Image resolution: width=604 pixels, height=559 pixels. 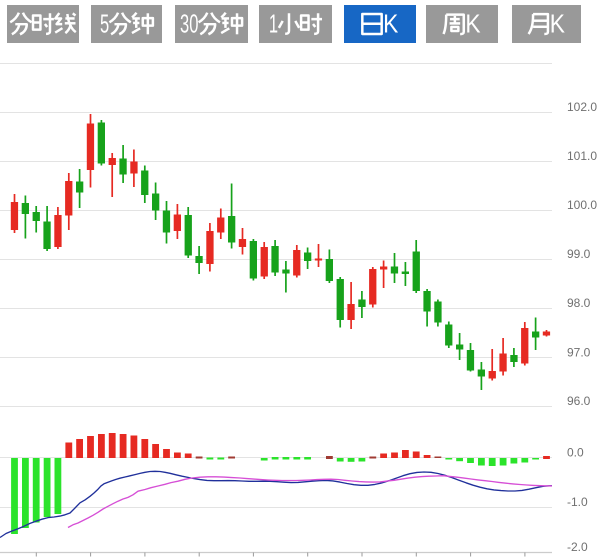 What do you see at coordinates (575, 453) in the screenshot?
I see `svg-text: 0.0` at bounding box center [575, 453].